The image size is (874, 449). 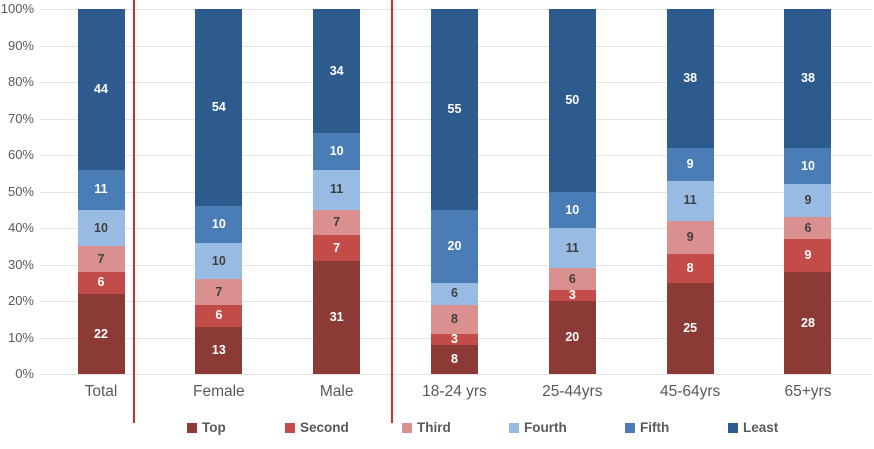 I want to click on bar-segment-fourth-2: 11, so click(x=337, y=189).